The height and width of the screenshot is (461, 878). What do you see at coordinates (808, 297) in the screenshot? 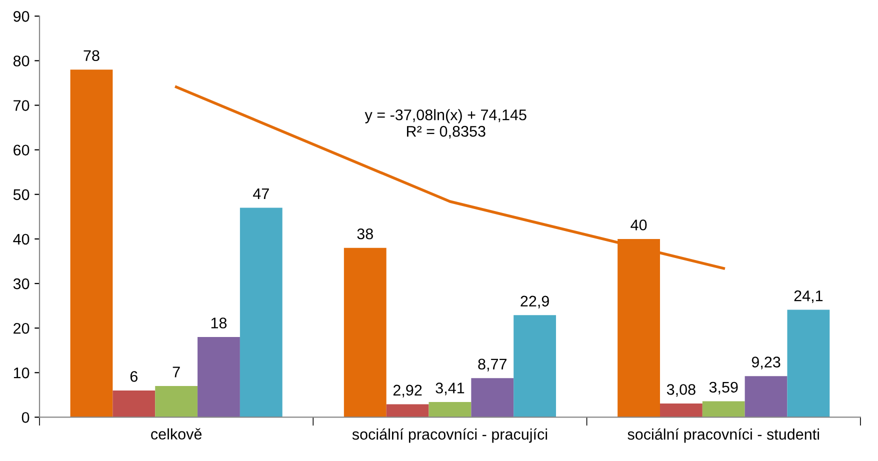
I see `data-label: 24,1` at bounding box center [808, 297].